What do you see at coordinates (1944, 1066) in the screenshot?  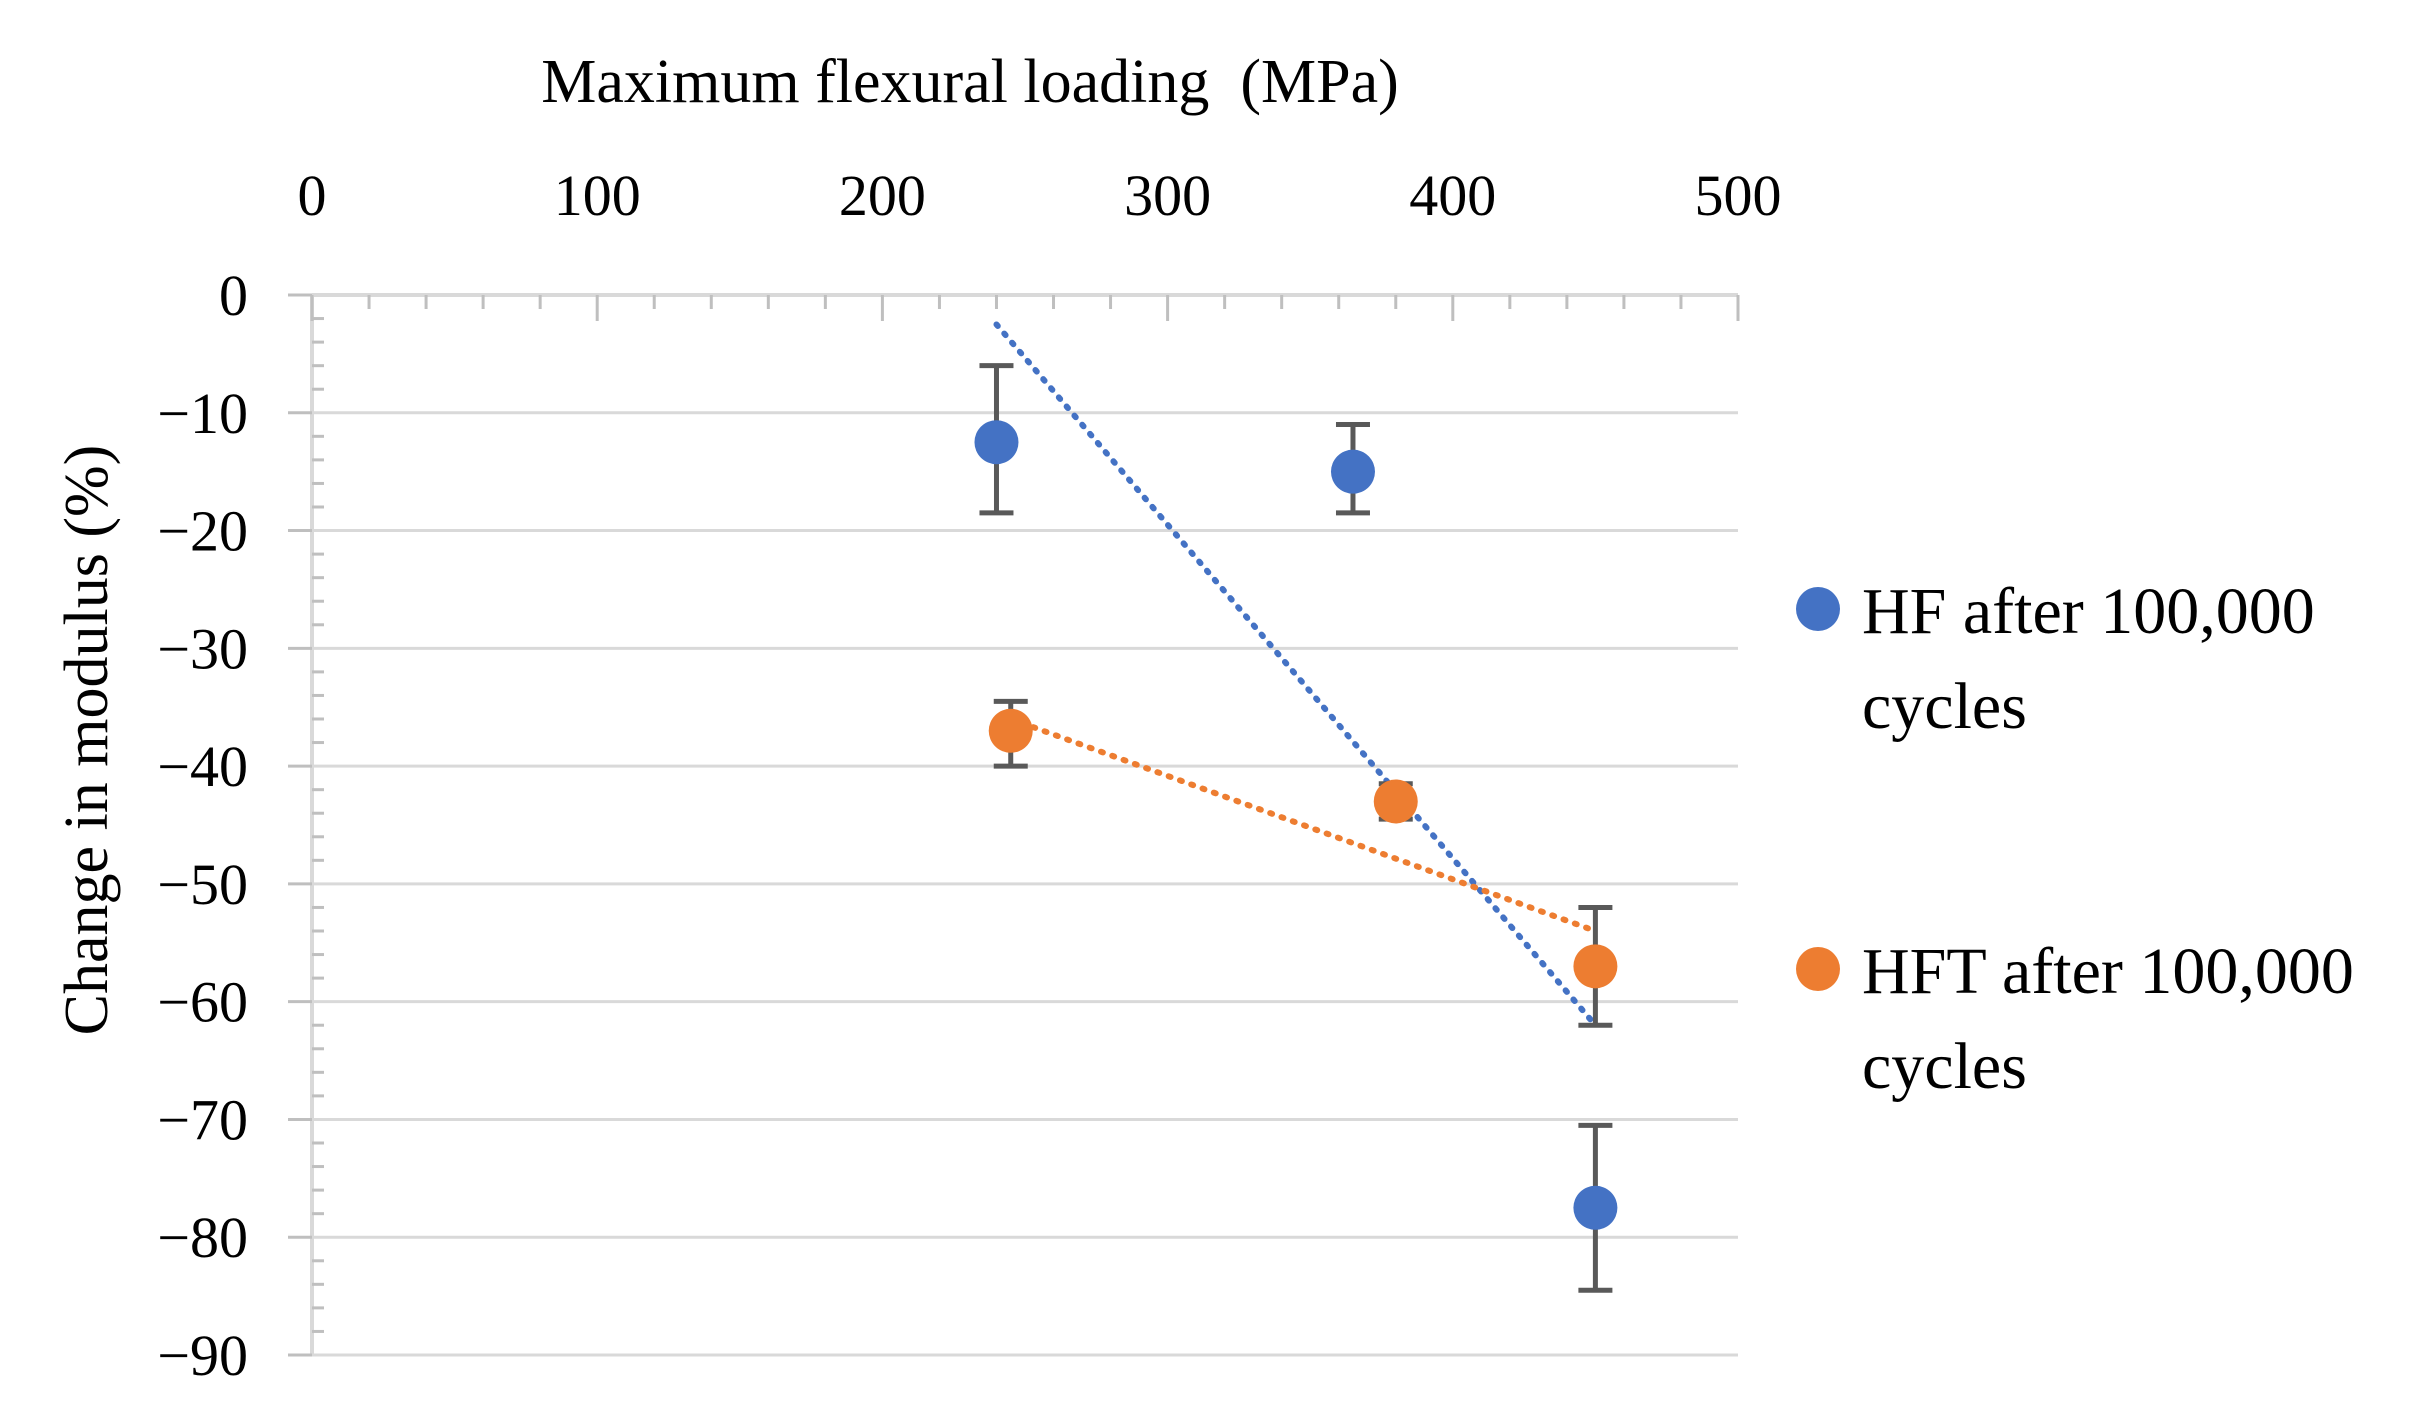 I see `legend-label-hft-line2: cycles` at bounding box center [1944, 1066].